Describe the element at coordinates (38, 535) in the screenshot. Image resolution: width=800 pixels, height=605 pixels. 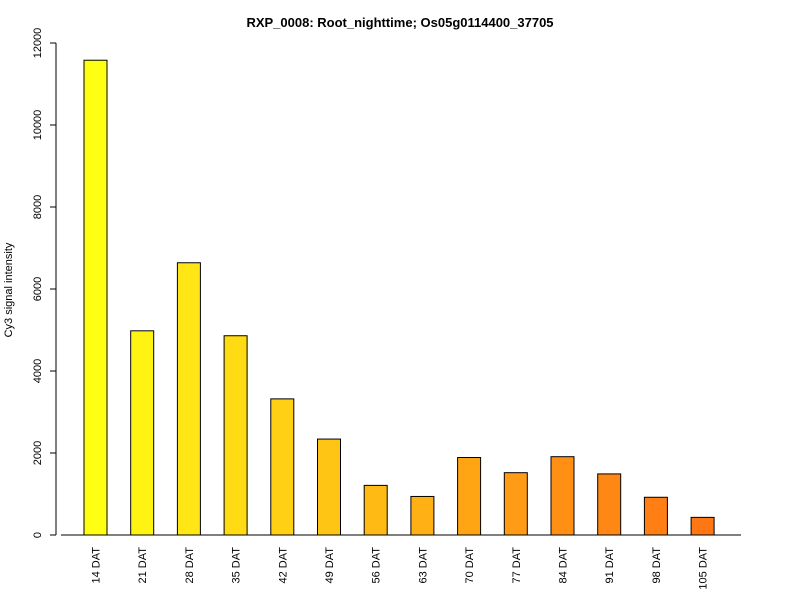
I see `y-tick-label: 0` at that location.